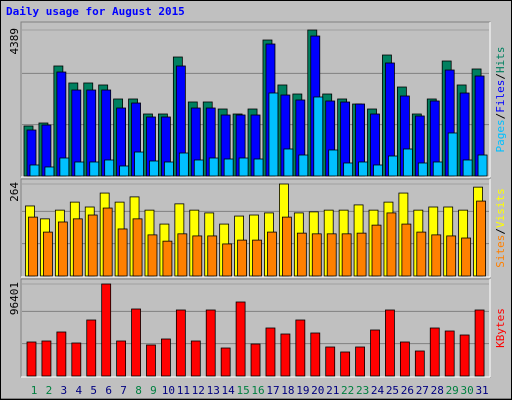 The image size is (512, 400). What do you see at coordinates (108, 390) in the screenshot?
I see `x-tick-label: 6` at bounding box center [108, 390].